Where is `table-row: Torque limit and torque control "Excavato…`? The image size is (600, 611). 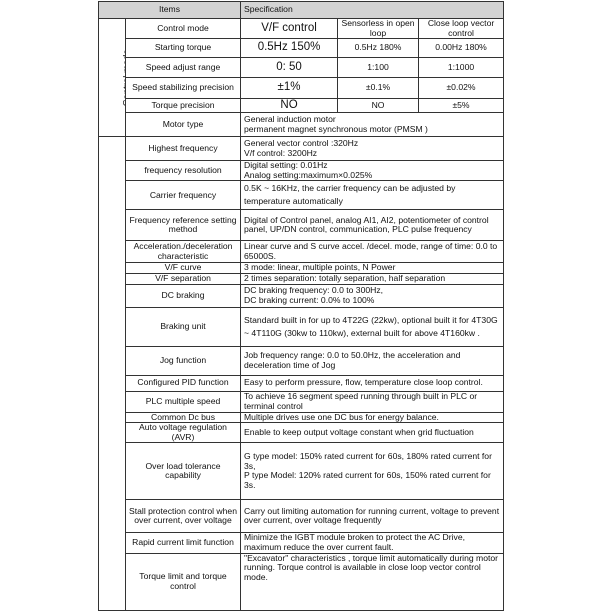 table-row: Torque limit and torque control "Excavato… is located at coordinates (302, 581).